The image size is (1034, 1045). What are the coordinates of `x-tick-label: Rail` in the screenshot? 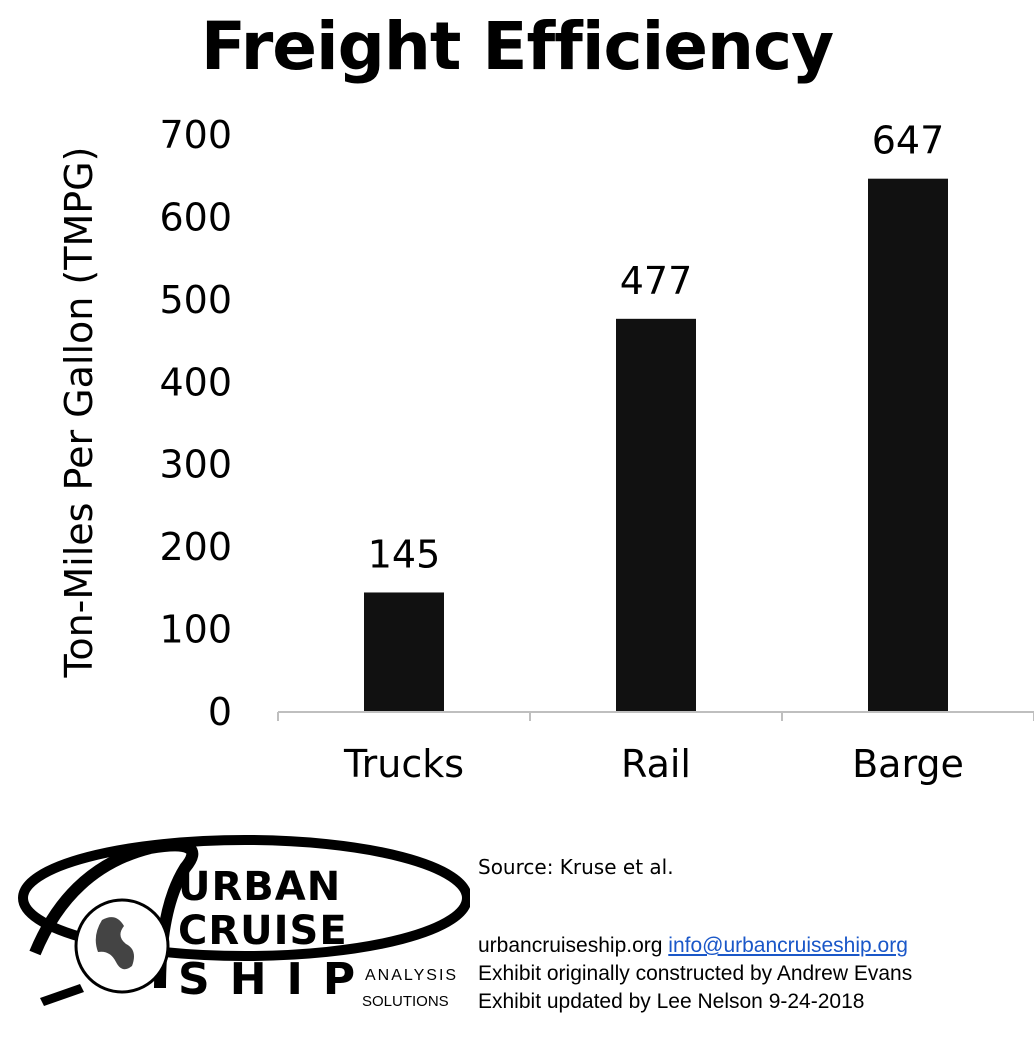 It's located at (656, 764).